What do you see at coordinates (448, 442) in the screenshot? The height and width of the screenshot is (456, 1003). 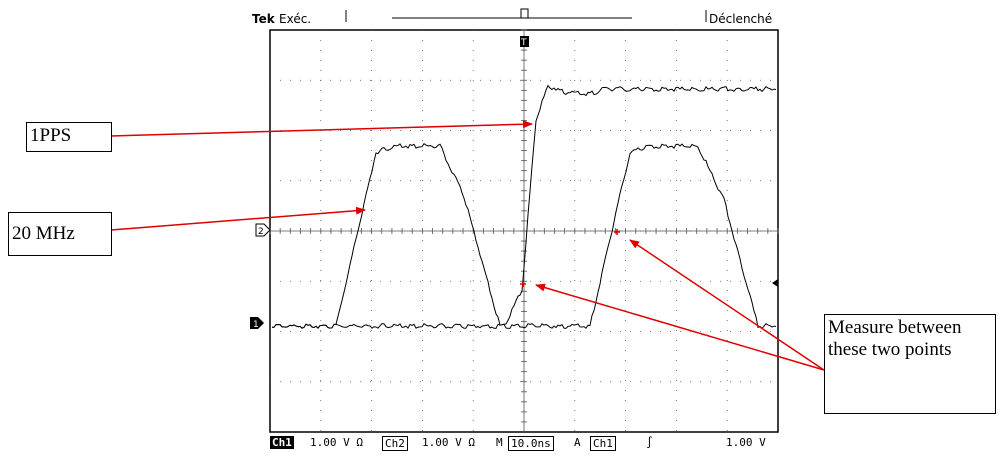 I see `ch2-scale: 1.00 V Ω` at bounding box center [448, 442].